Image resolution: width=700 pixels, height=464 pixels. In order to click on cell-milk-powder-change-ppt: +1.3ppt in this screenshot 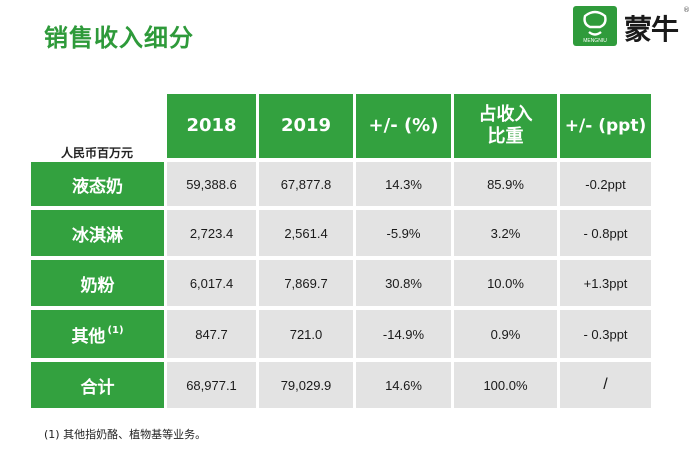, I will do `click(605, 283)`.